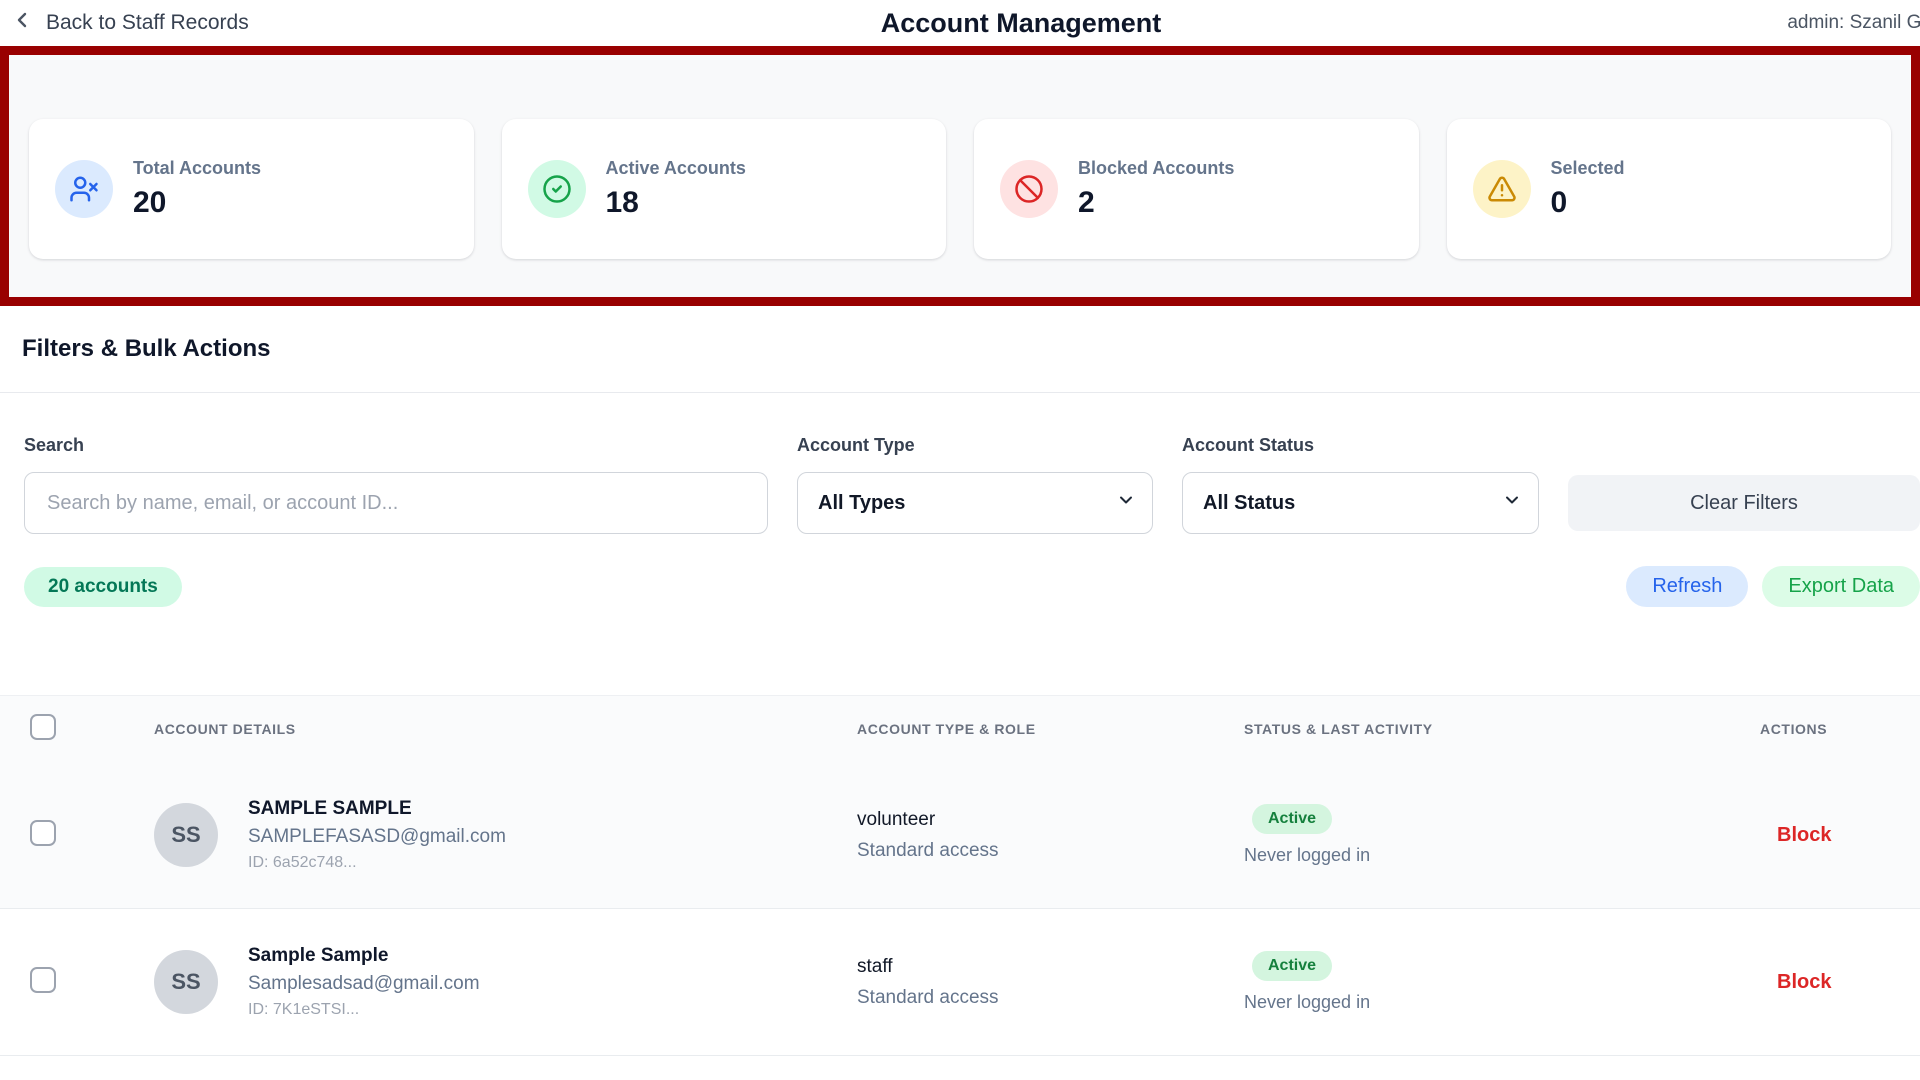 The width and height of the screenshot is (1920, 1080). I want to click on stat-label: Selected, so click(1587, 168).